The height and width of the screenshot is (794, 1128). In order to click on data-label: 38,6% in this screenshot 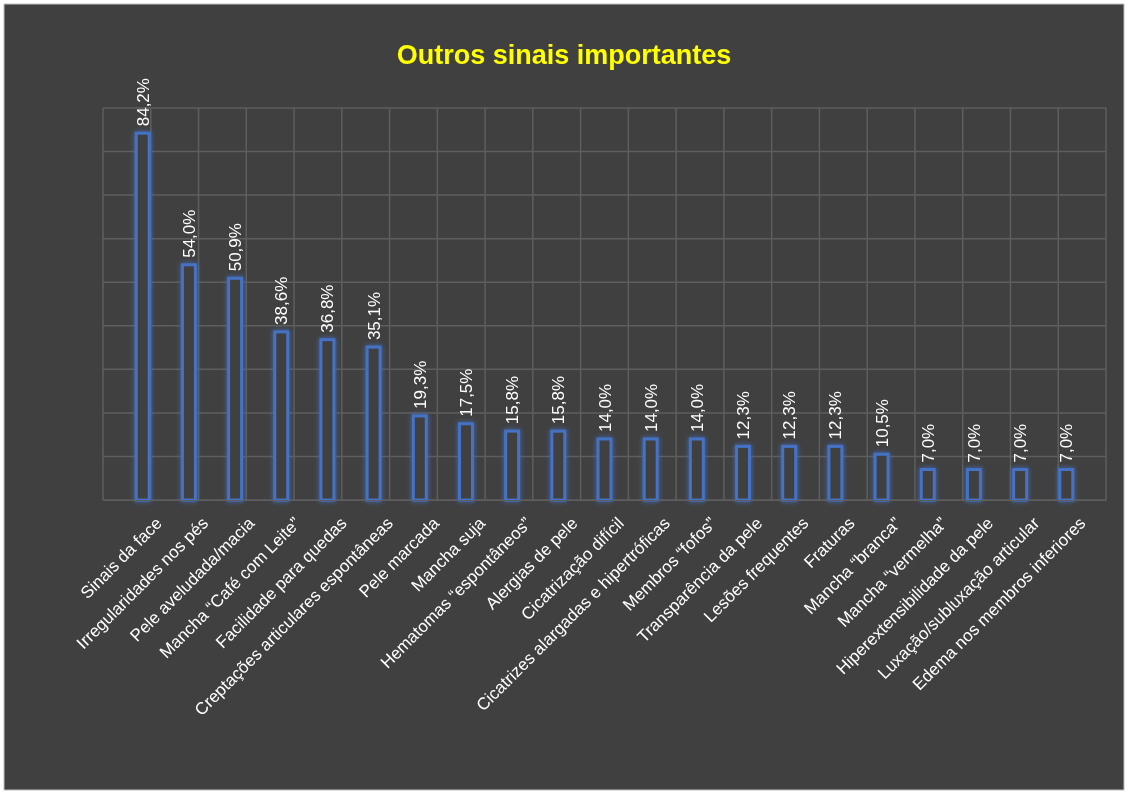, I will do `click(282, 300)`.